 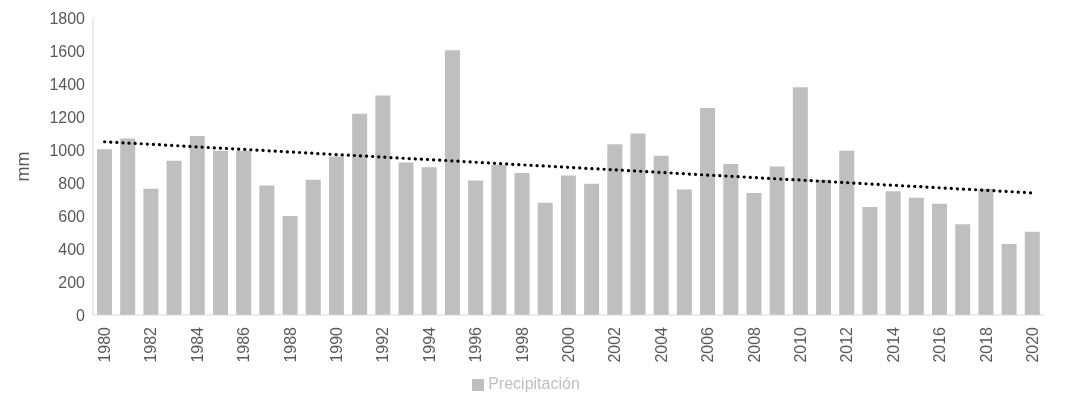 What do you see at coordinates (568, 167) in the screenshot?
I see `line-series` at bounding box center [568, 167].